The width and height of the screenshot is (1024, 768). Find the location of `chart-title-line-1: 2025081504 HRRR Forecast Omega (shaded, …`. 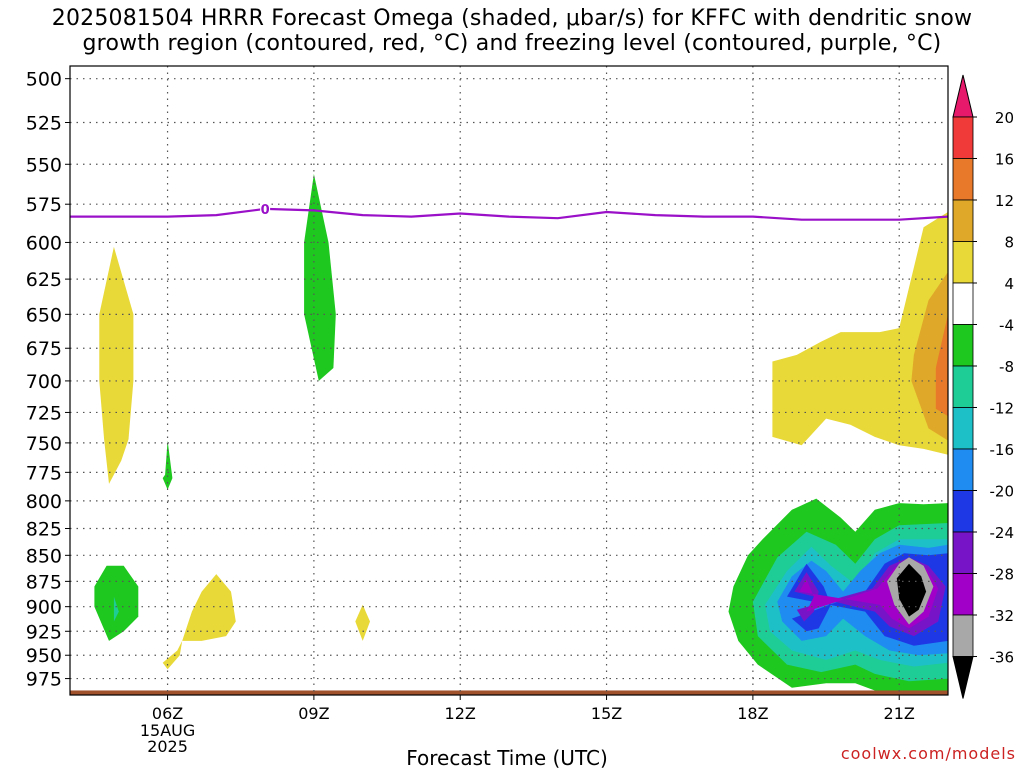

chart-title-line-1: 2025081504 HRRR Forecast Omega (shaded, … is located at coordinates (512, 18).